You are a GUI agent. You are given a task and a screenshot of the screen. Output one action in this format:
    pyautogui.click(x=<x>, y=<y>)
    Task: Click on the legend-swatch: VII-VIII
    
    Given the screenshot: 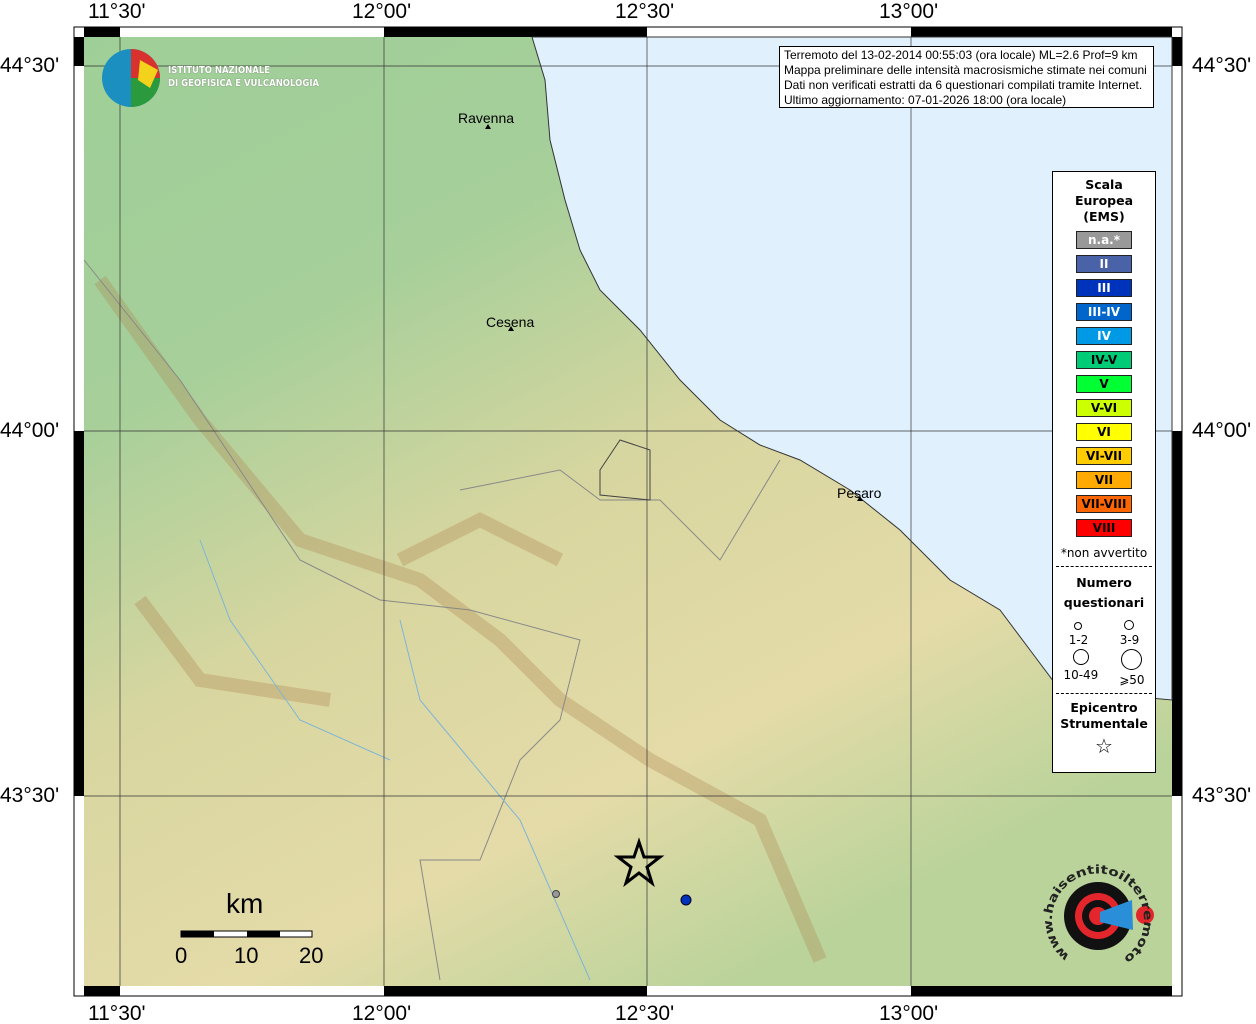 What is the action you would take?
    pyautogui.click(x=1104, y=504)
    